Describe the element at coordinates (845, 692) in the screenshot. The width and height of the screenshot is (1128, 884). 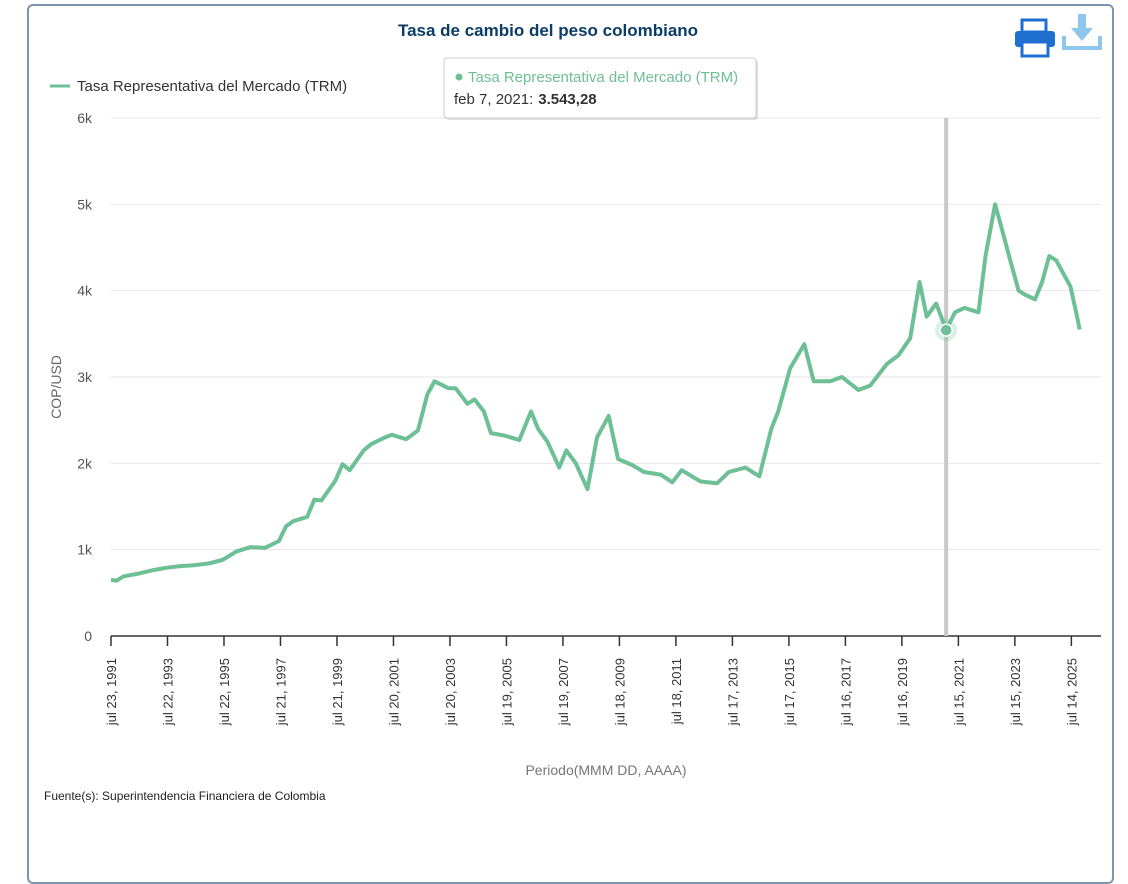
I see `x-tick-label: jul 16, 2017` at that location.